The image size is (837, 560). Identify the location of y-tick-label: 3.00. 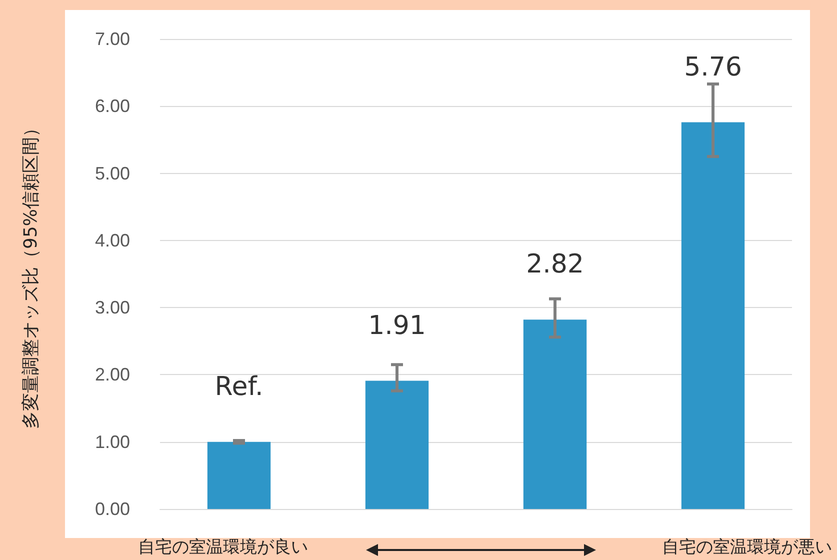
(112, 308).